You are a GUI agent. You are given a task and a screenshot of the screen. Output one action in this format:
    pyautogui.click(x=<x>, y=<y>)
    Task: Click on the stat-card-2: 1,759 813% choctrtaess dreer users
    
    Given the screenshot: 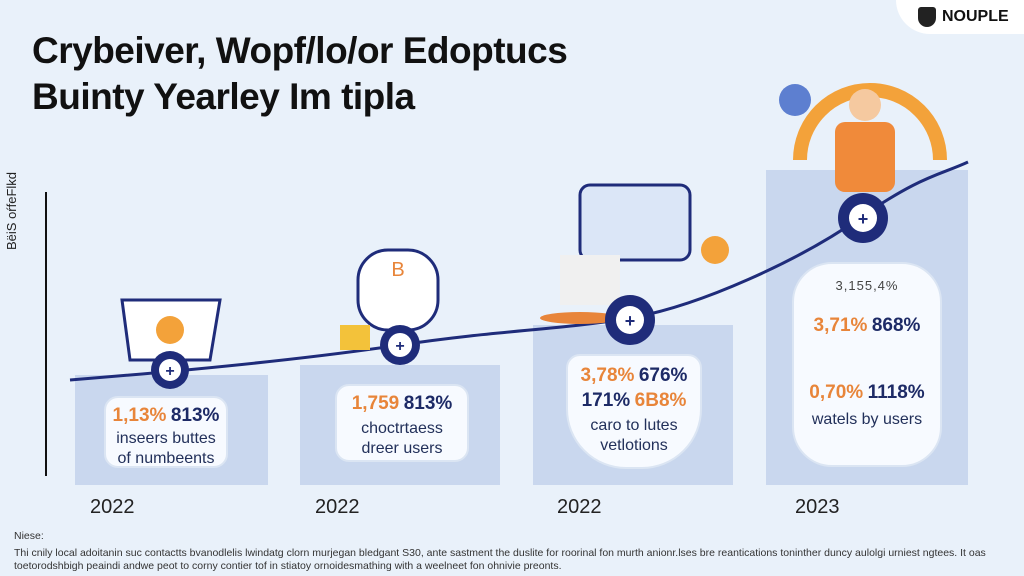 What is the action you would take?
    pyautogui.click(x=402, y=423)
    